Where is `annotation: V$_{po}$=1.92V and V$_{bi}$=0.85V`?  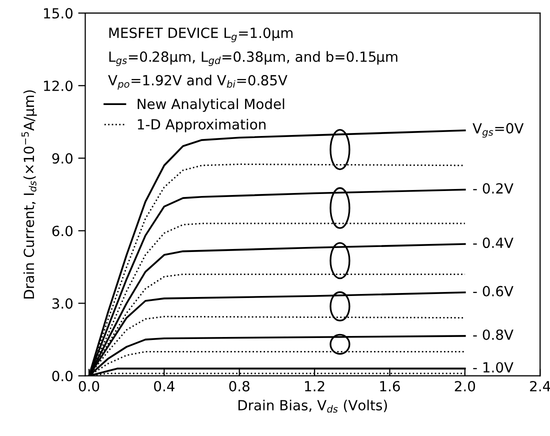
annotation: V$_{po}$=1.92V and V$_{bi}$=0.85V is located at coordinates (198, 82).